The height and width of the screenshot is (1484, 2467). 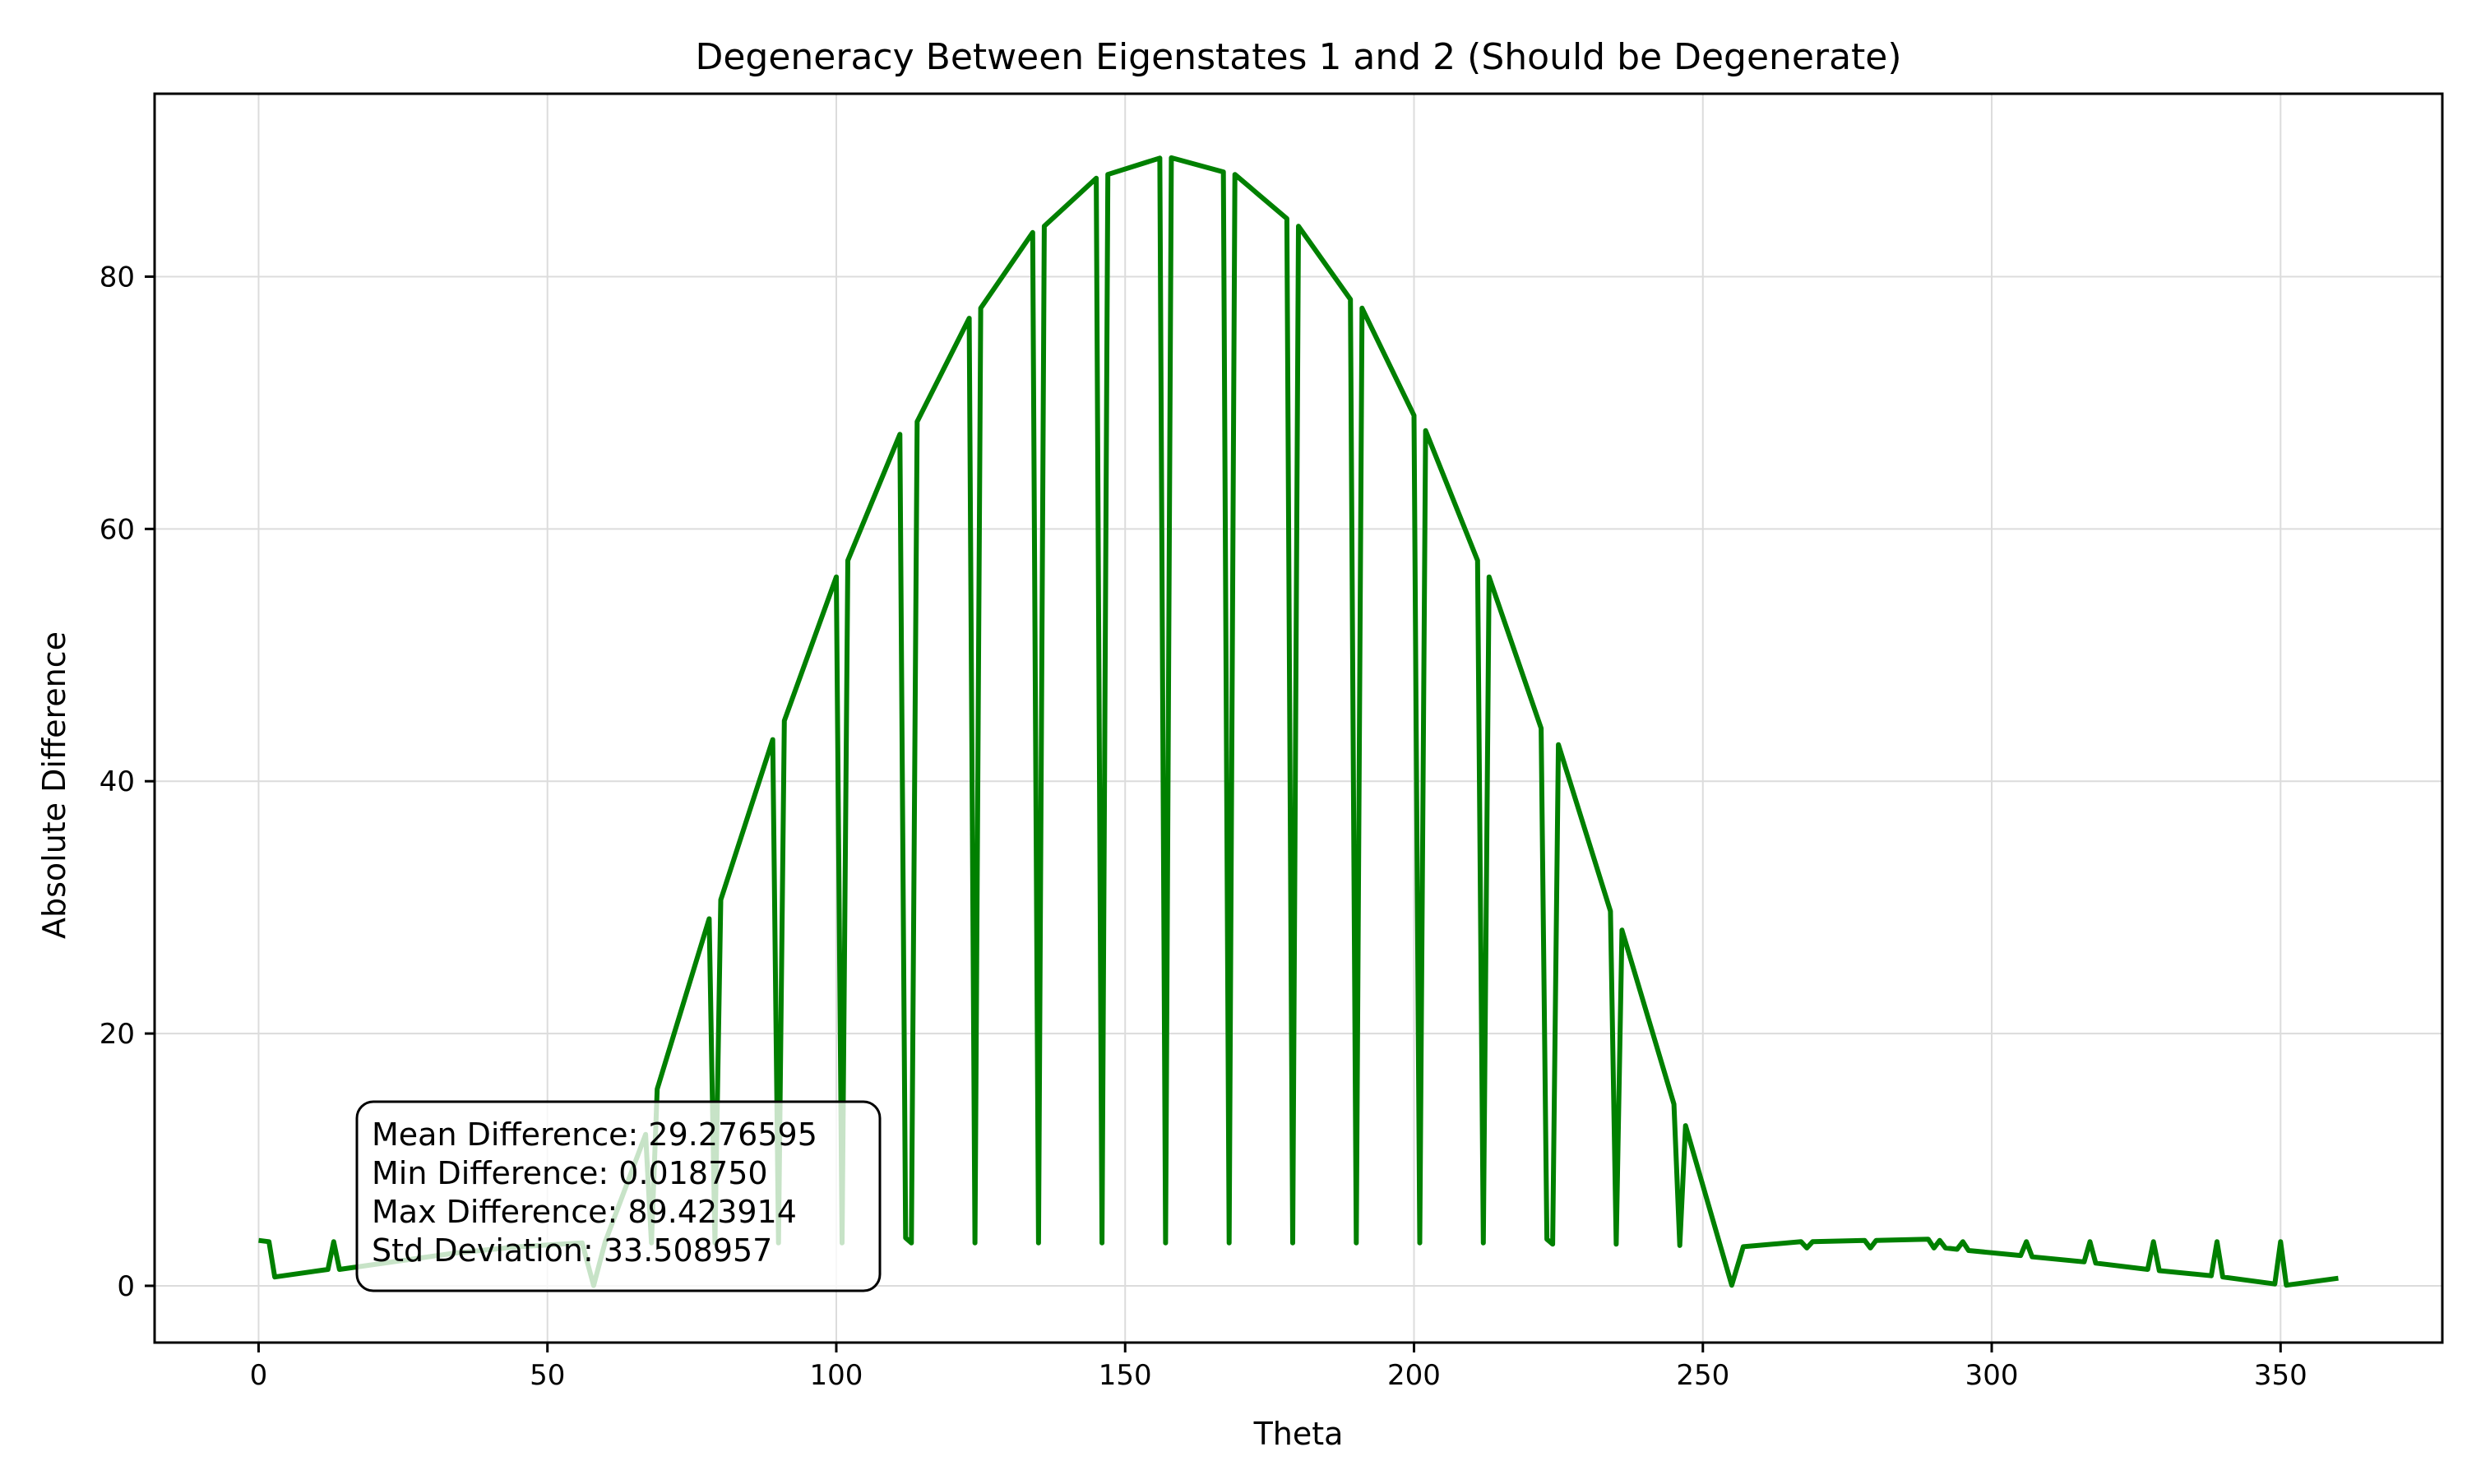 I want to click on x-tick-label: 0, so click(x=259, y=1376).